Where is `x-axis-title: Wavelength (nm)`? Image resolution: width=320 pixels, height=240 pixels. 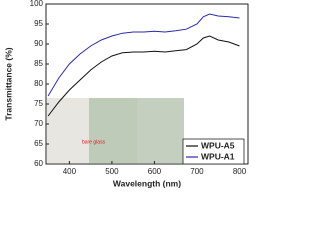
x-axis-title: Wavelength (nm) is located at coordinates (147, 183).